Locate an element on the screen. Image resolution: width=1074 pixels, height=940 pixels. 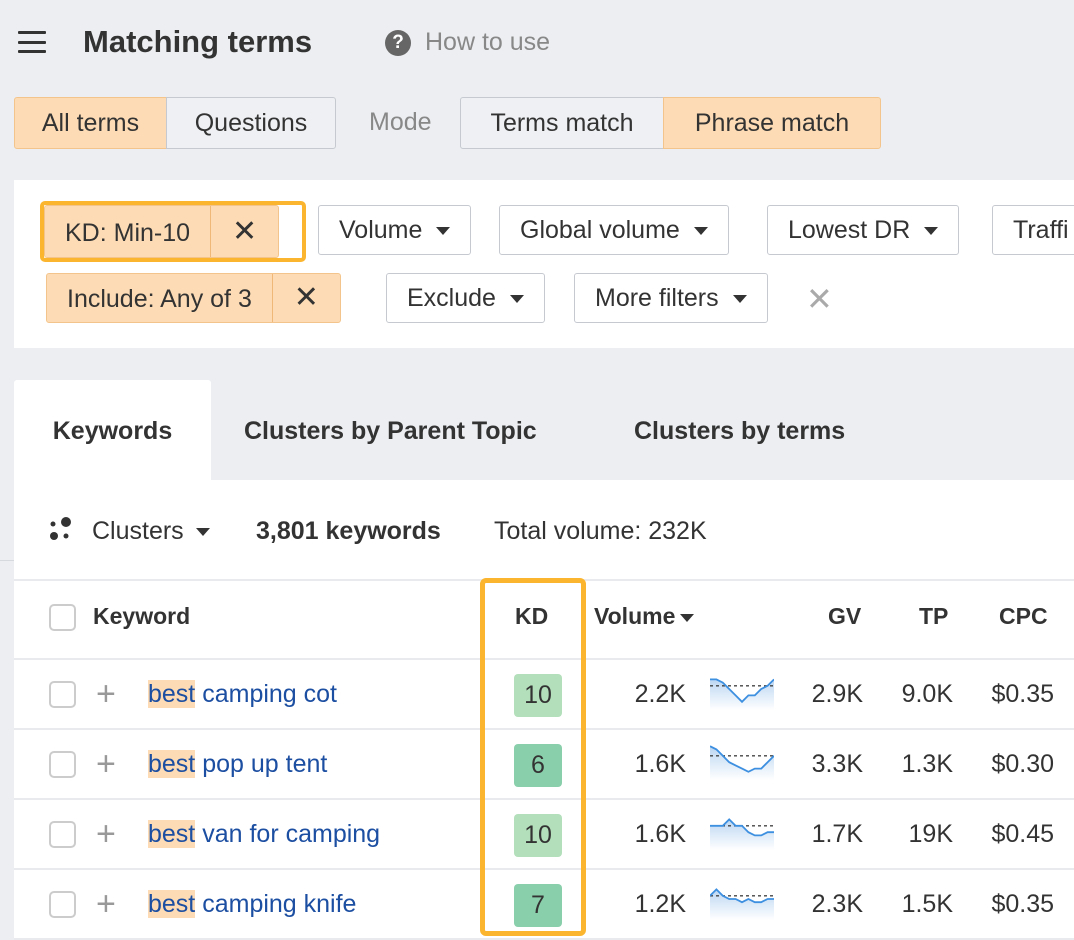
more-filters: More filters is located at coordinates (671, 298).